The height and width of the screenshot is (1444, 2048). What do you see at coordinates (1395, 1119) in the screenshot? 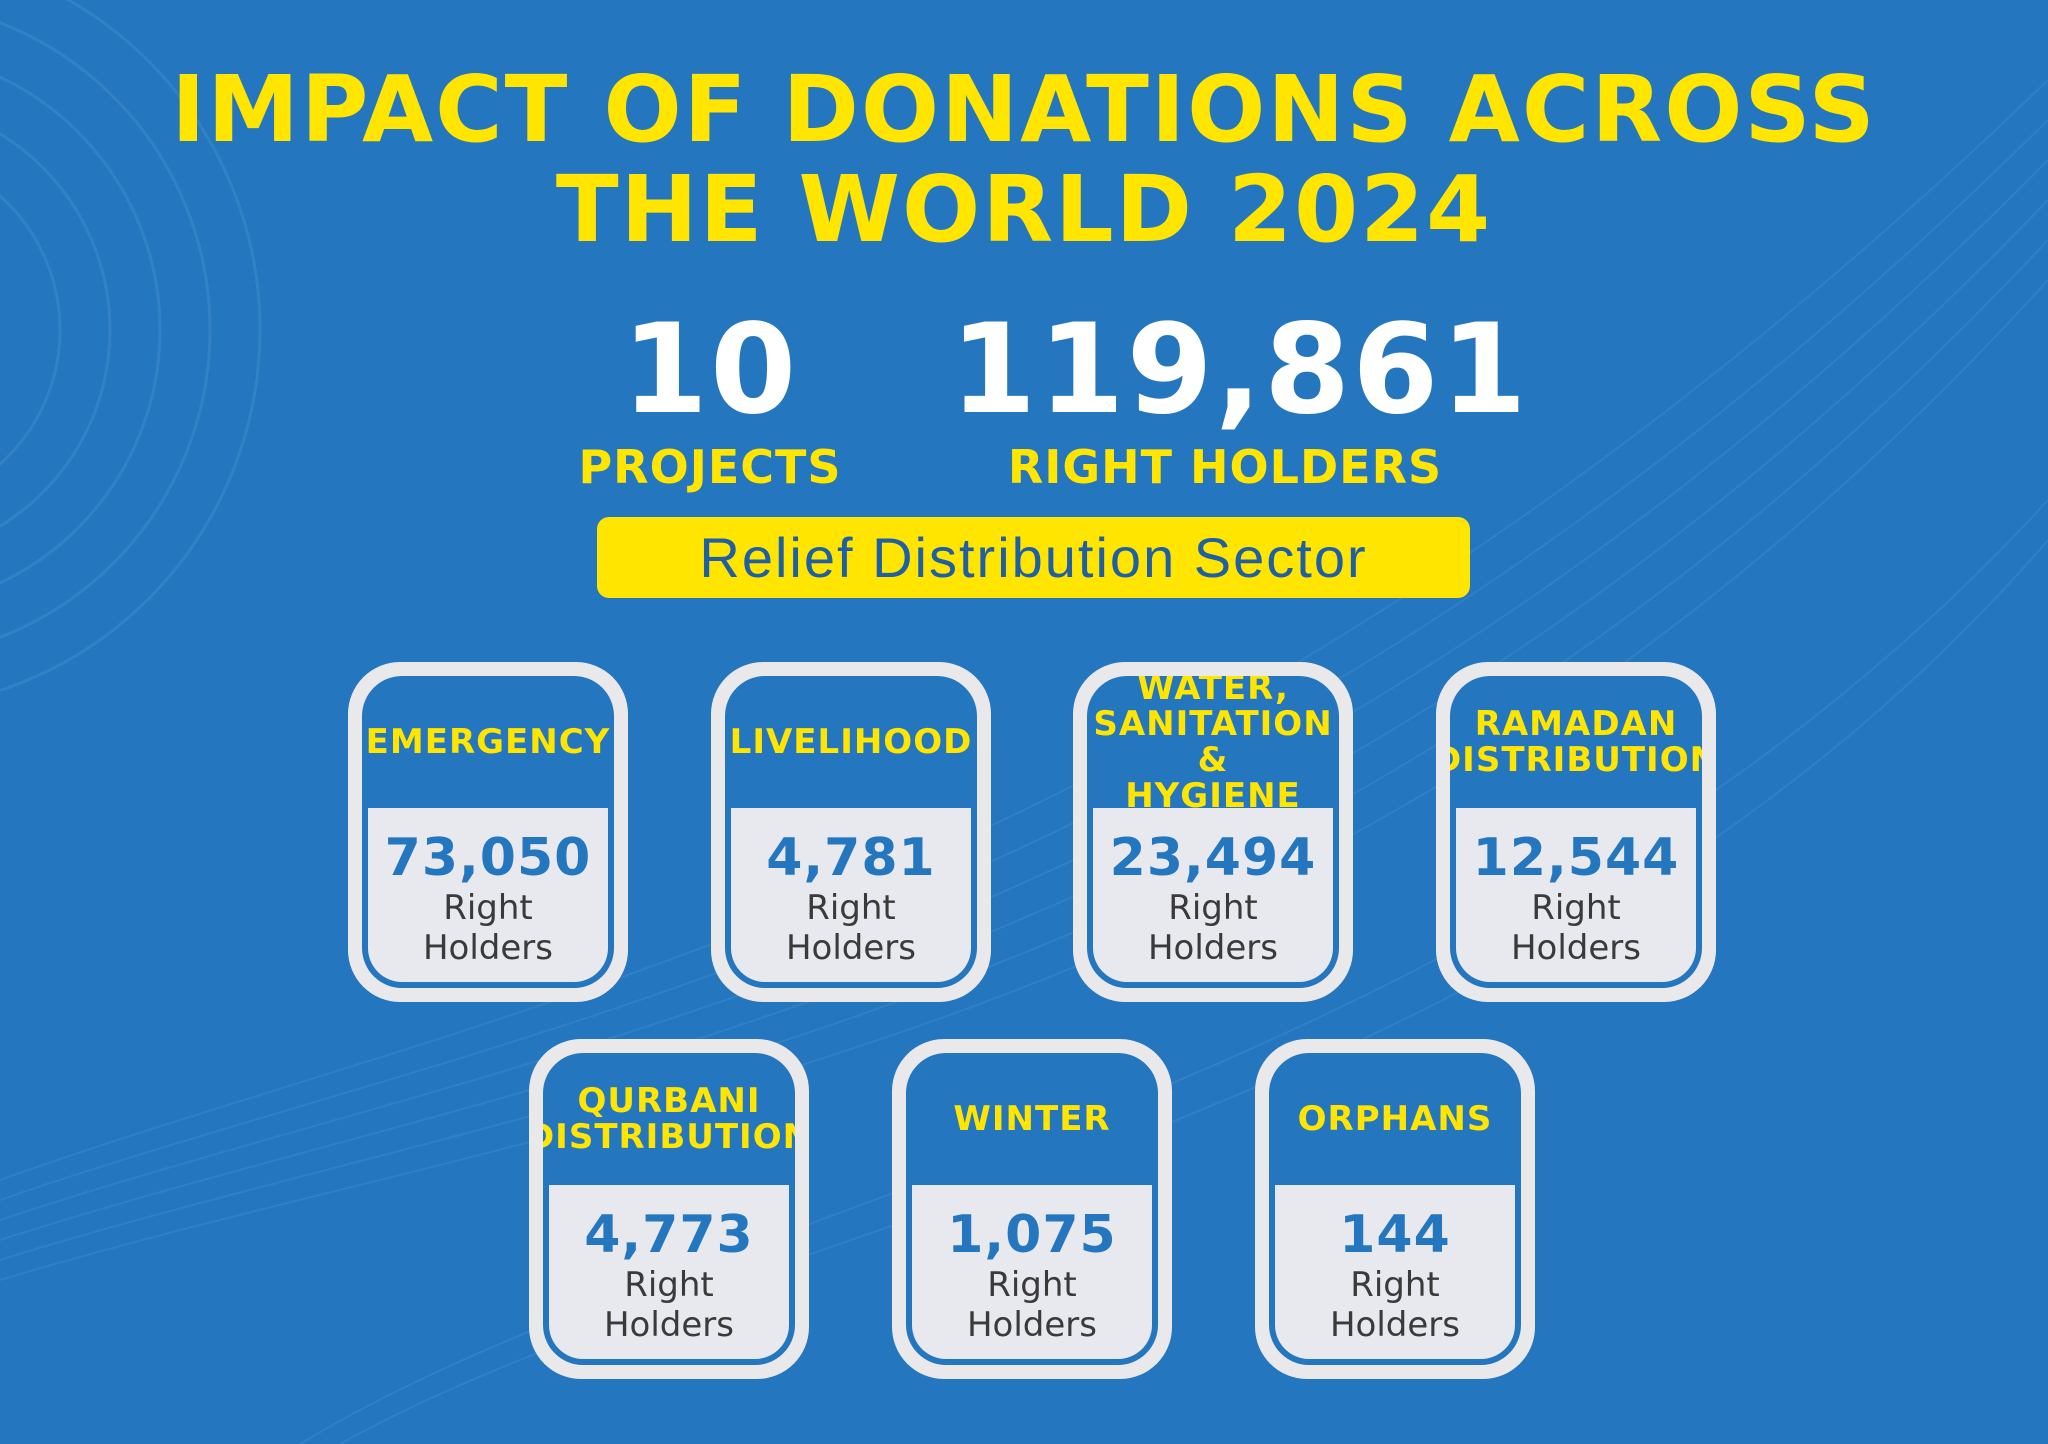
I see `card-title: ORPHANS` at bounding box center [1395, 1119].